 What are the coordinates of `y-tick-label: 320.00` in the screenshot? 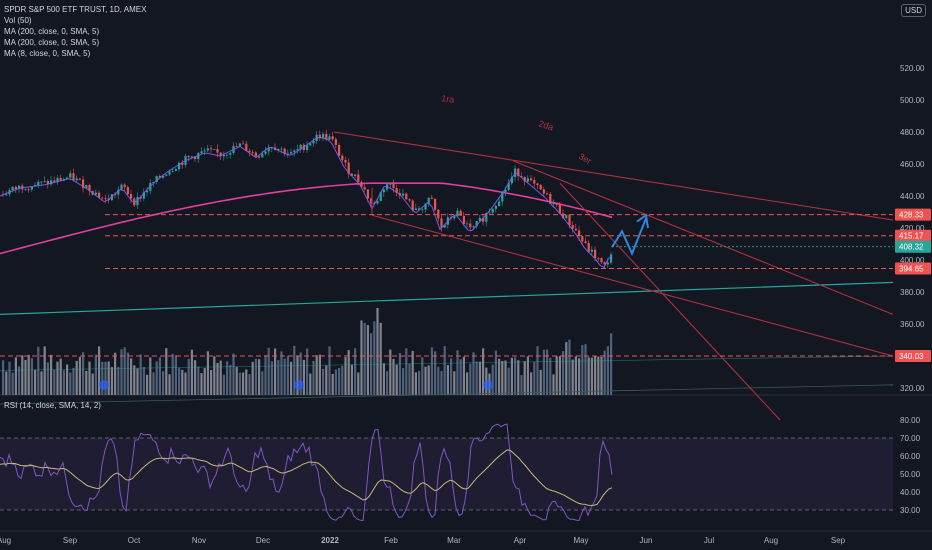 It's located at (912, 388).